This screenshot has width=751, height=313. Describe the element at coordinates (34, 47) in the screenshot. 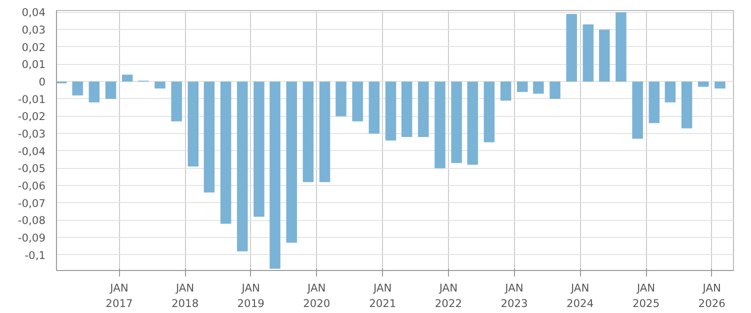

I see `y-tick-label: 0,02` at that location.